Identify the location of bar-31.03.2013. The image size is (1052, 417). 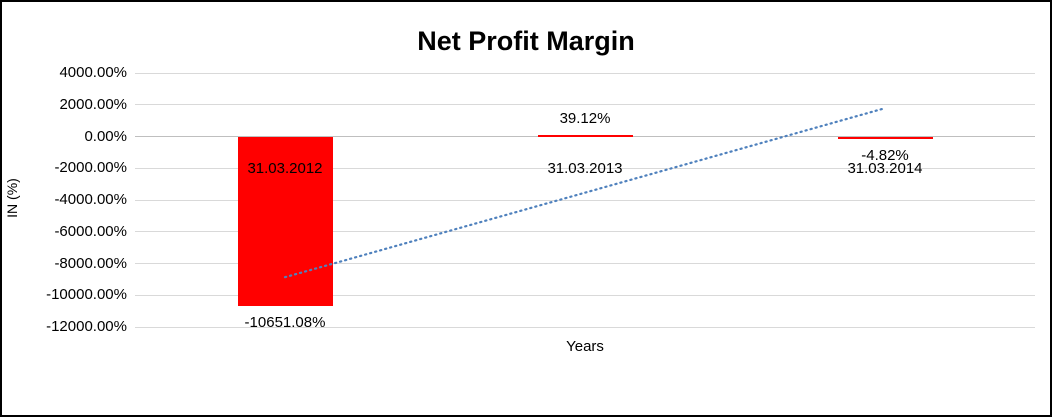
(585, 135).